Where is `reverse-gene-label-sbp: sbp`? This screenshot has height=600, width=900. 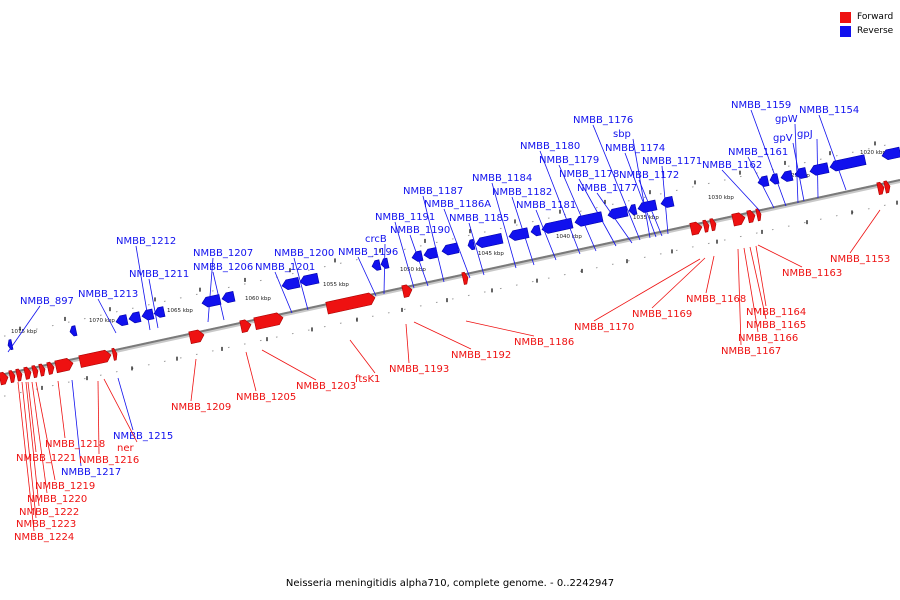 reverse-gene-label-sbp: sbp is located at coordinates (622, 134).